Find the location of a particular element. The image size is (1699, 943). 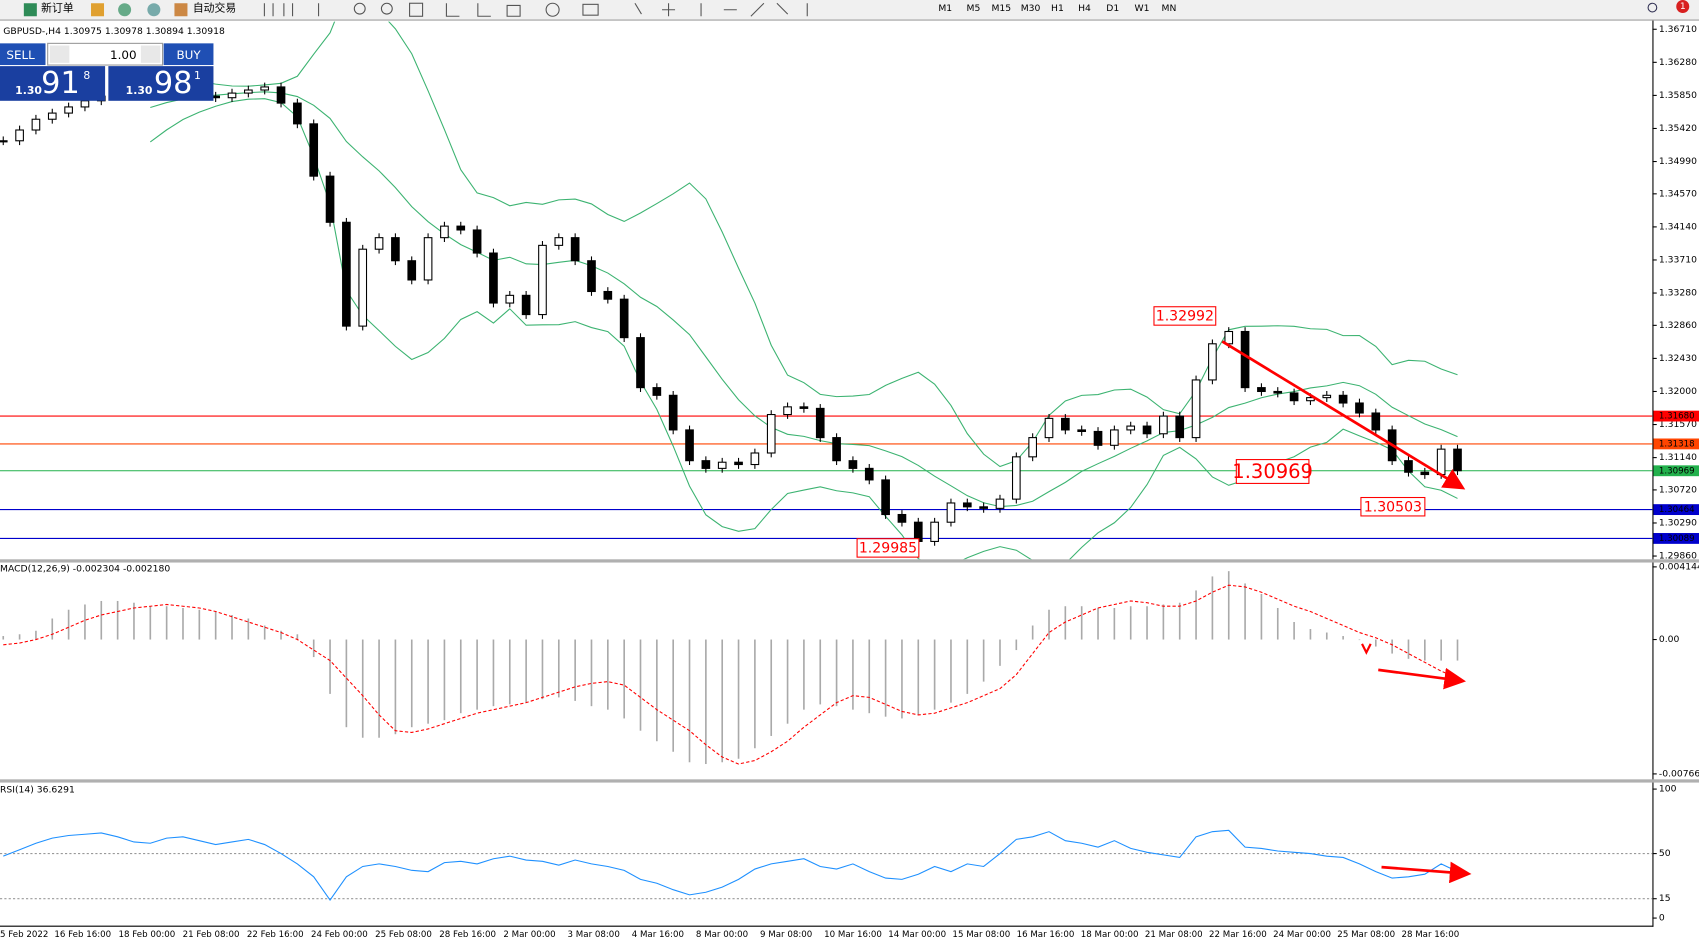

ask-big: 98 is located at coordinates (173, 83).